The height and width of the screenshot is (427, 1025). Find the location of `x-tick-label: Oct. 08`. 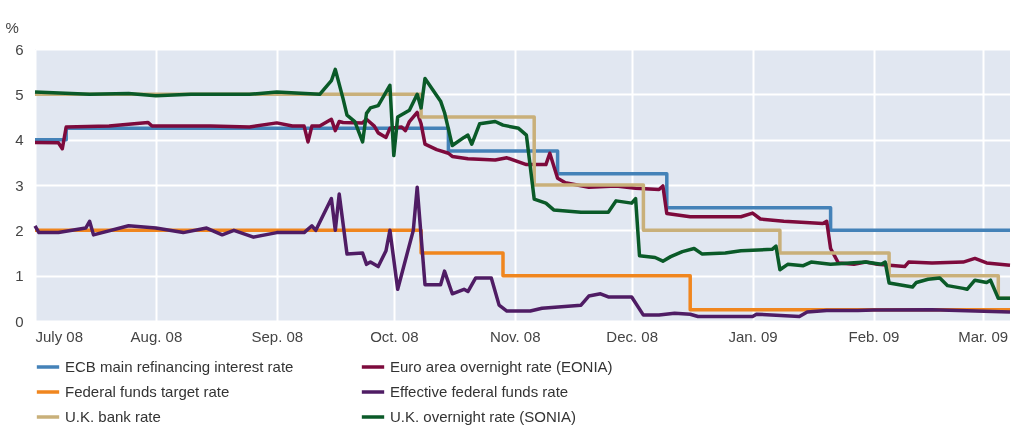

x-tick-label: Oct. 08 is located at coordinates (394, 336).